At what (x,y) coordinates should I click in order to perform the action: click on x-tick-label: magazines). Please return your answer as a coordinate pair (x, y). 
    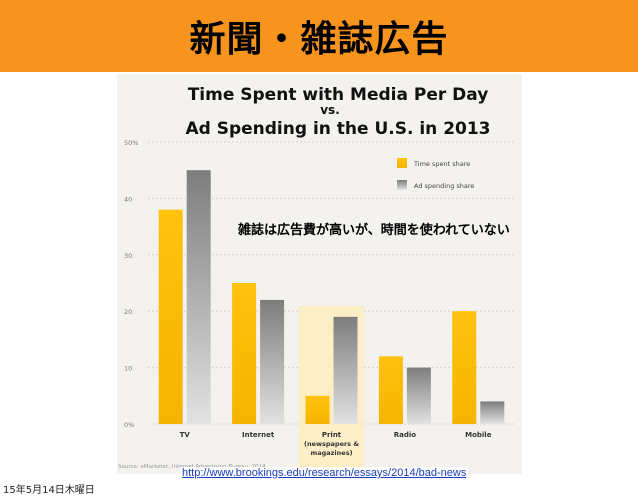
    Looking at the image, I should click on (331, 453).